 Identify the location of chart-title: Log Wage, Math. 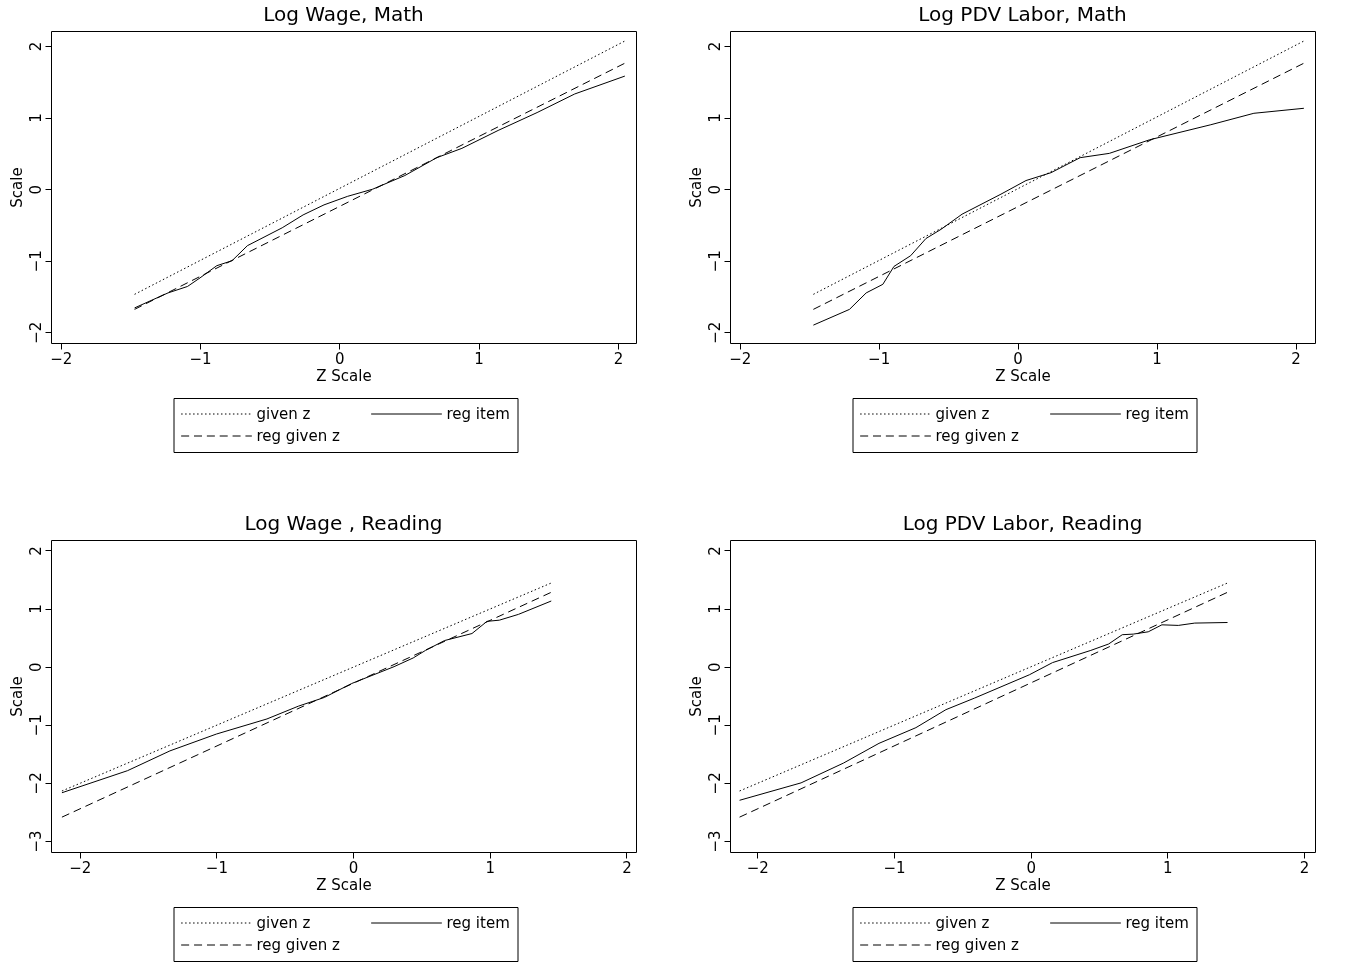
(343, 14).